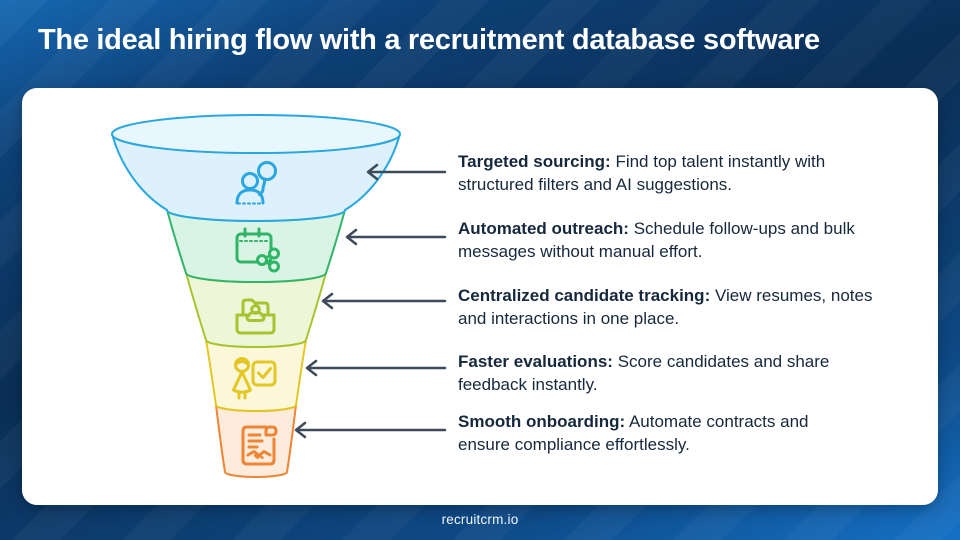 Image resolution: width=960 pixels, height=540 pixels. What do you see at coordinates (256, 134) in the screenshot?
I see `funnel-rim` at bounding box center [256, 134].